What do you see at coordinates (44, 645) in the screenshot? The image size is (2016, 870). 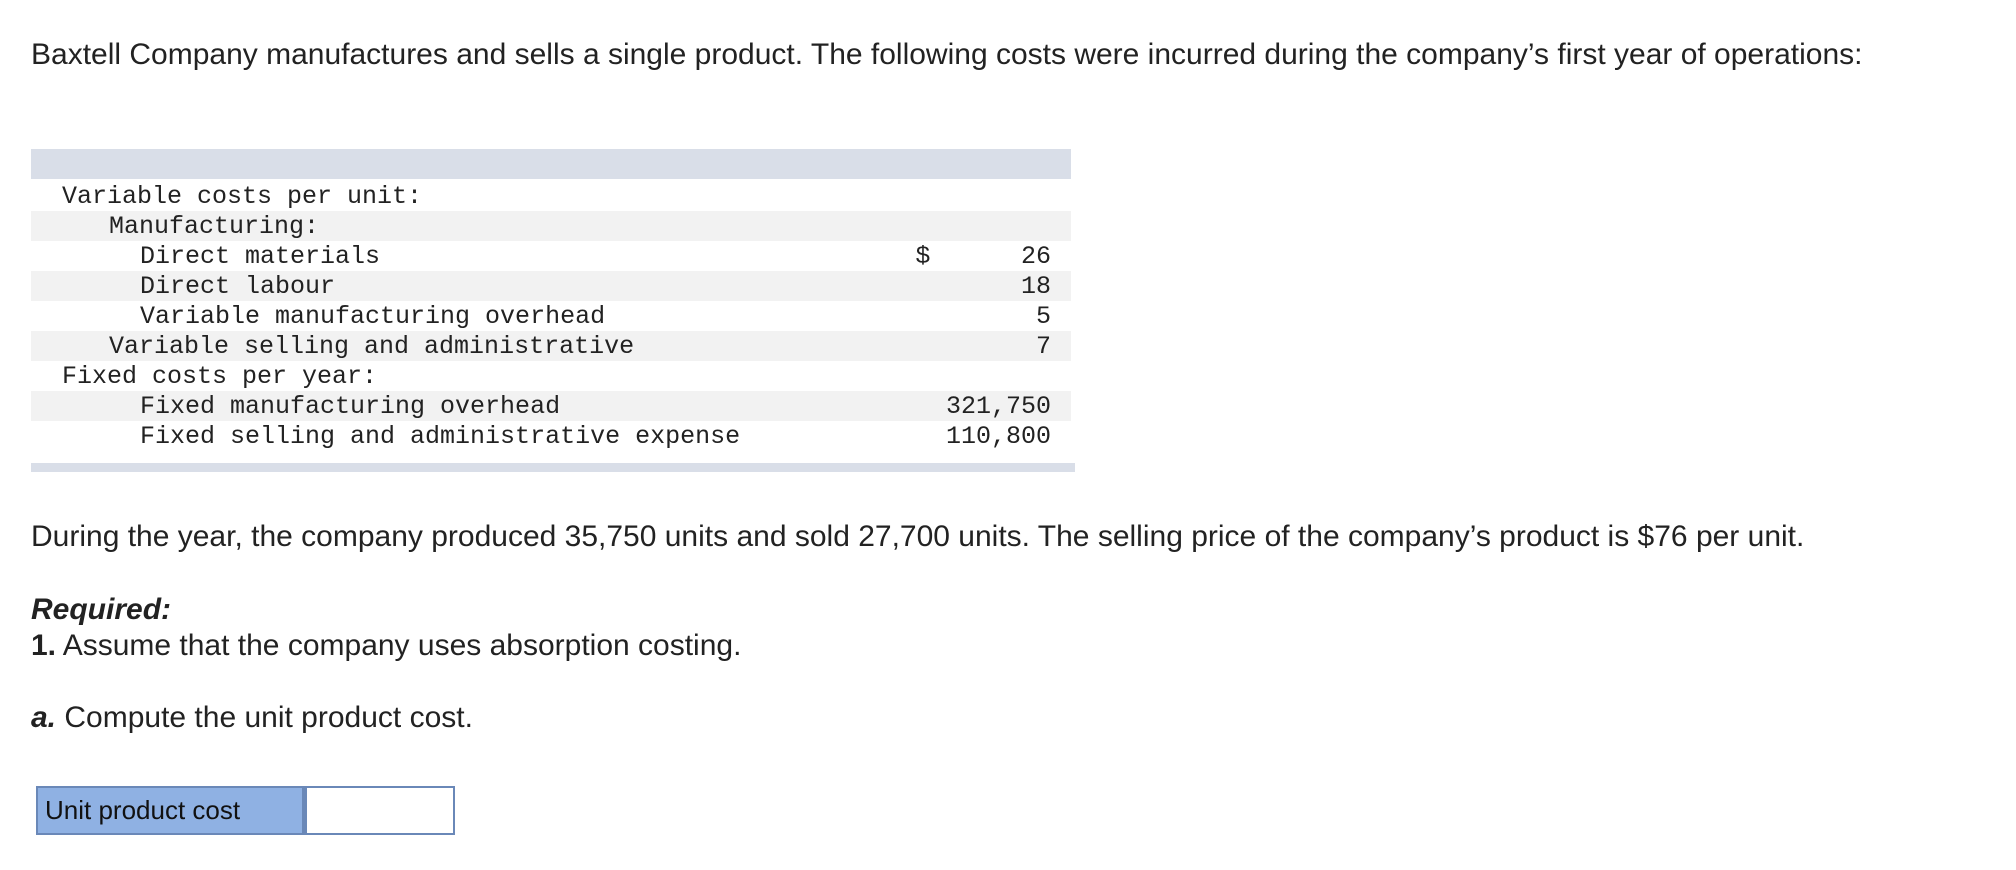 I see `requirement-1-number: 1.` at bounding box center [44, 645].